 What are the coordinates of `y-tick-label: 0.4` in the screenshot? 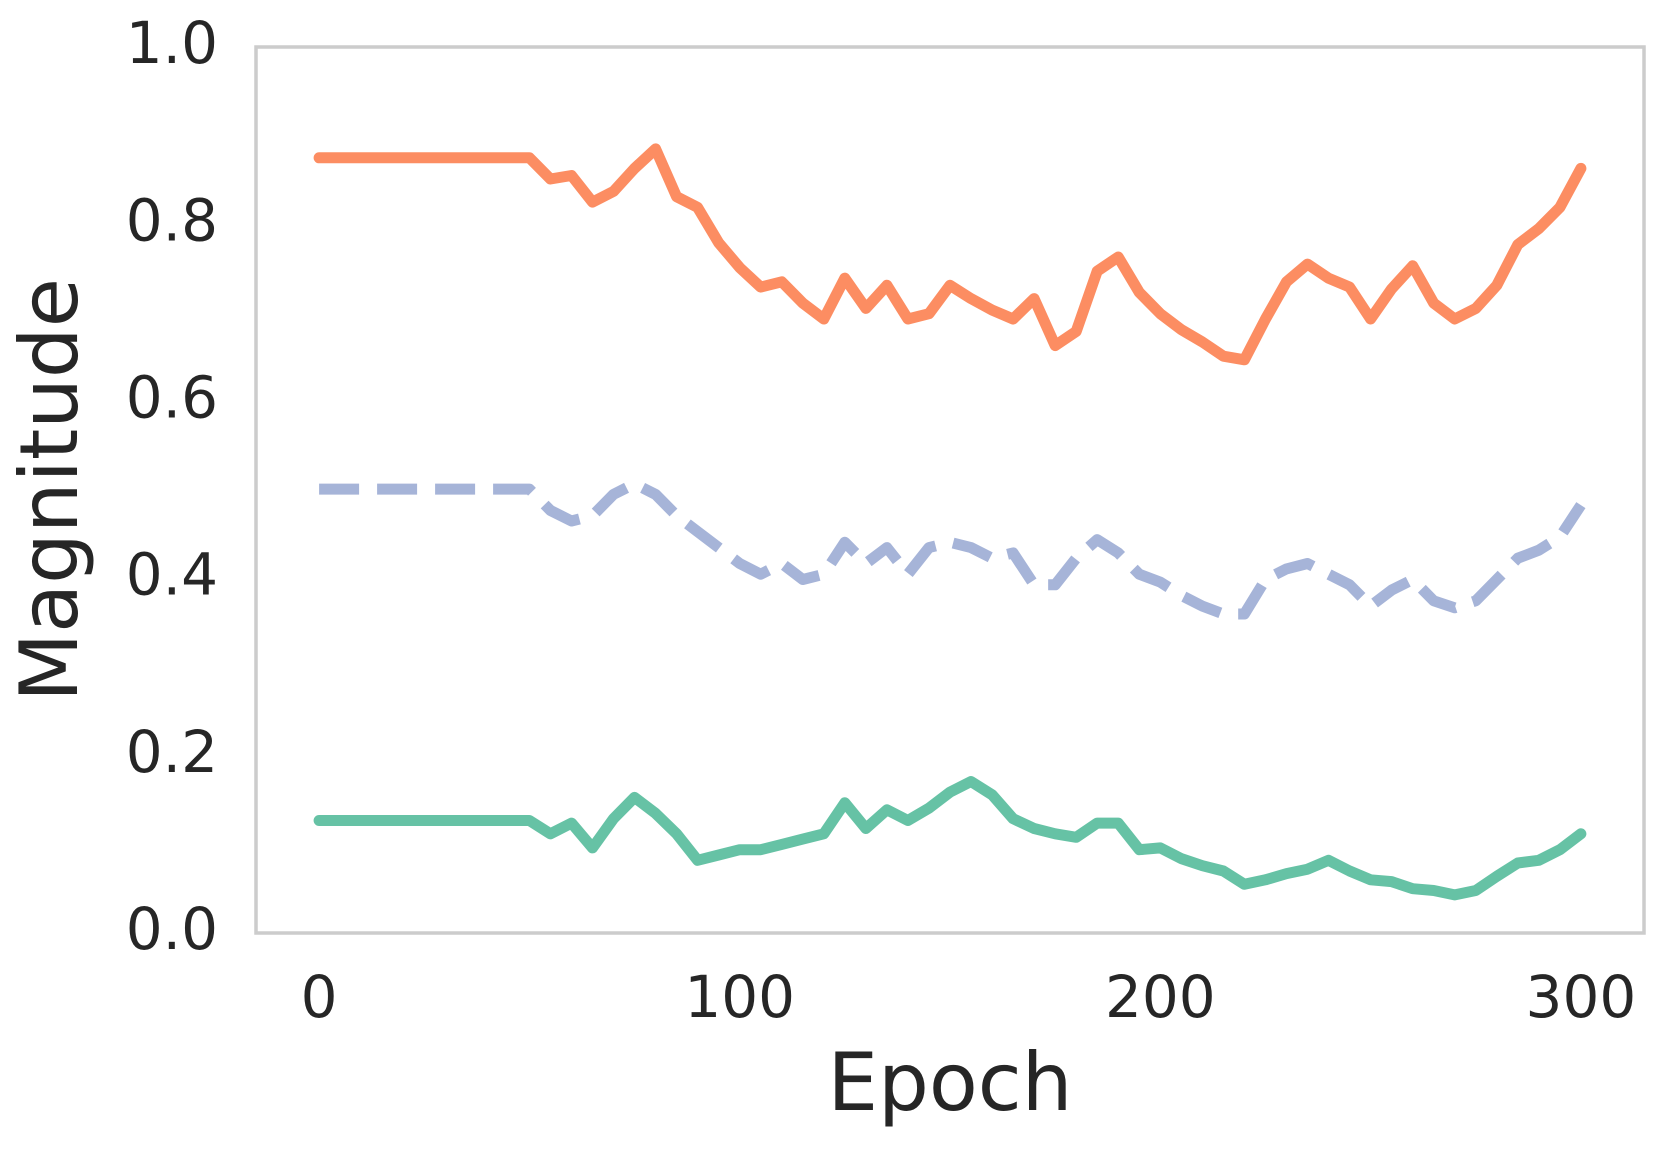 It's located at (172, 575).